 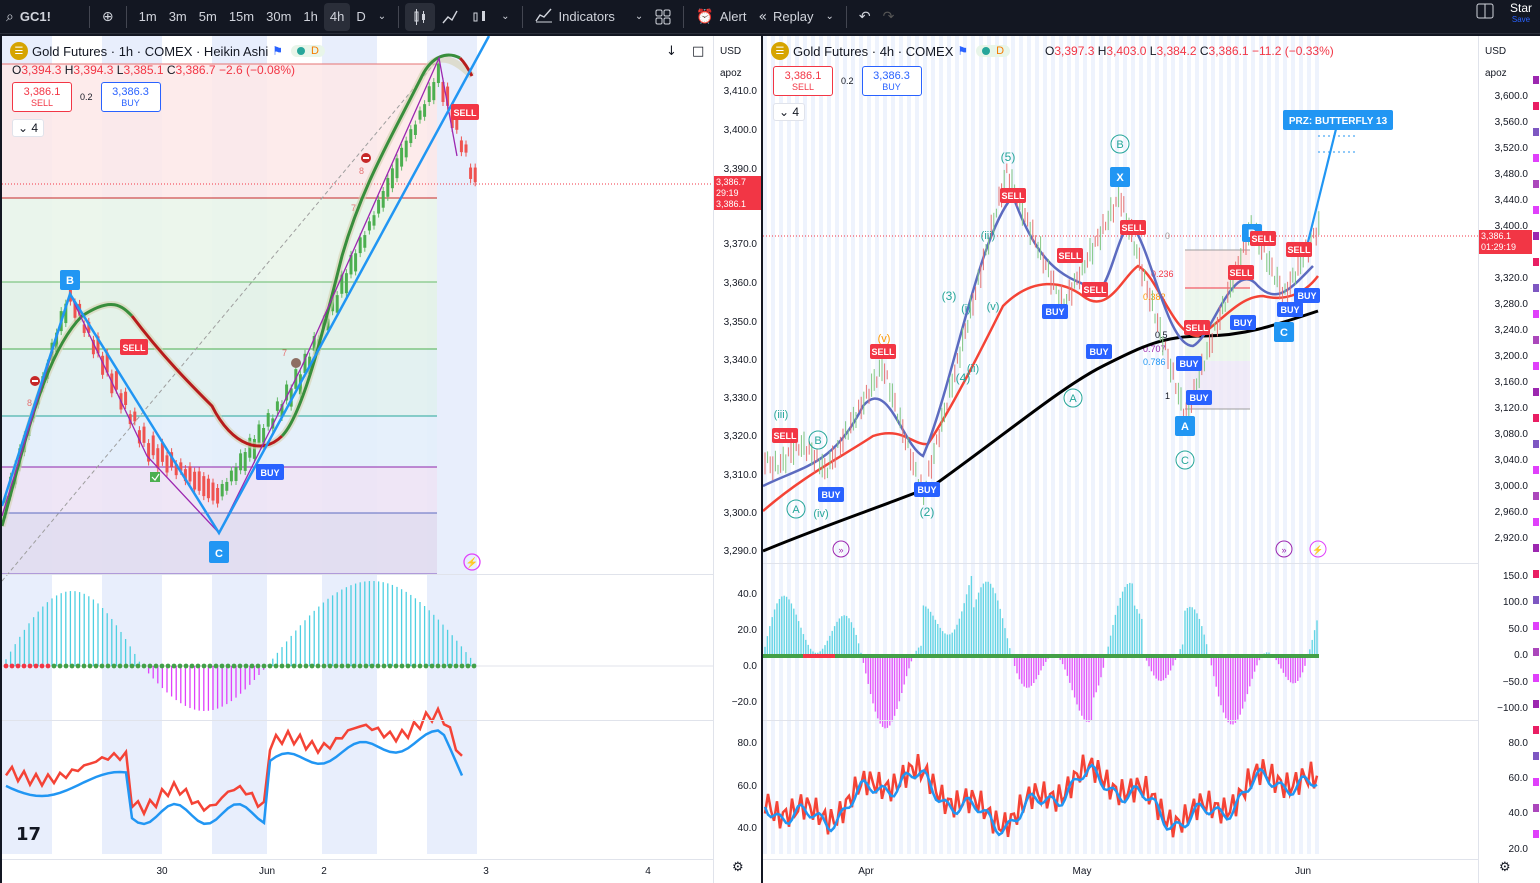 What do you see at coordinates (671, 51) in the screenshot?
I see `download-icon: ↓` at bounding box center [671, 51].